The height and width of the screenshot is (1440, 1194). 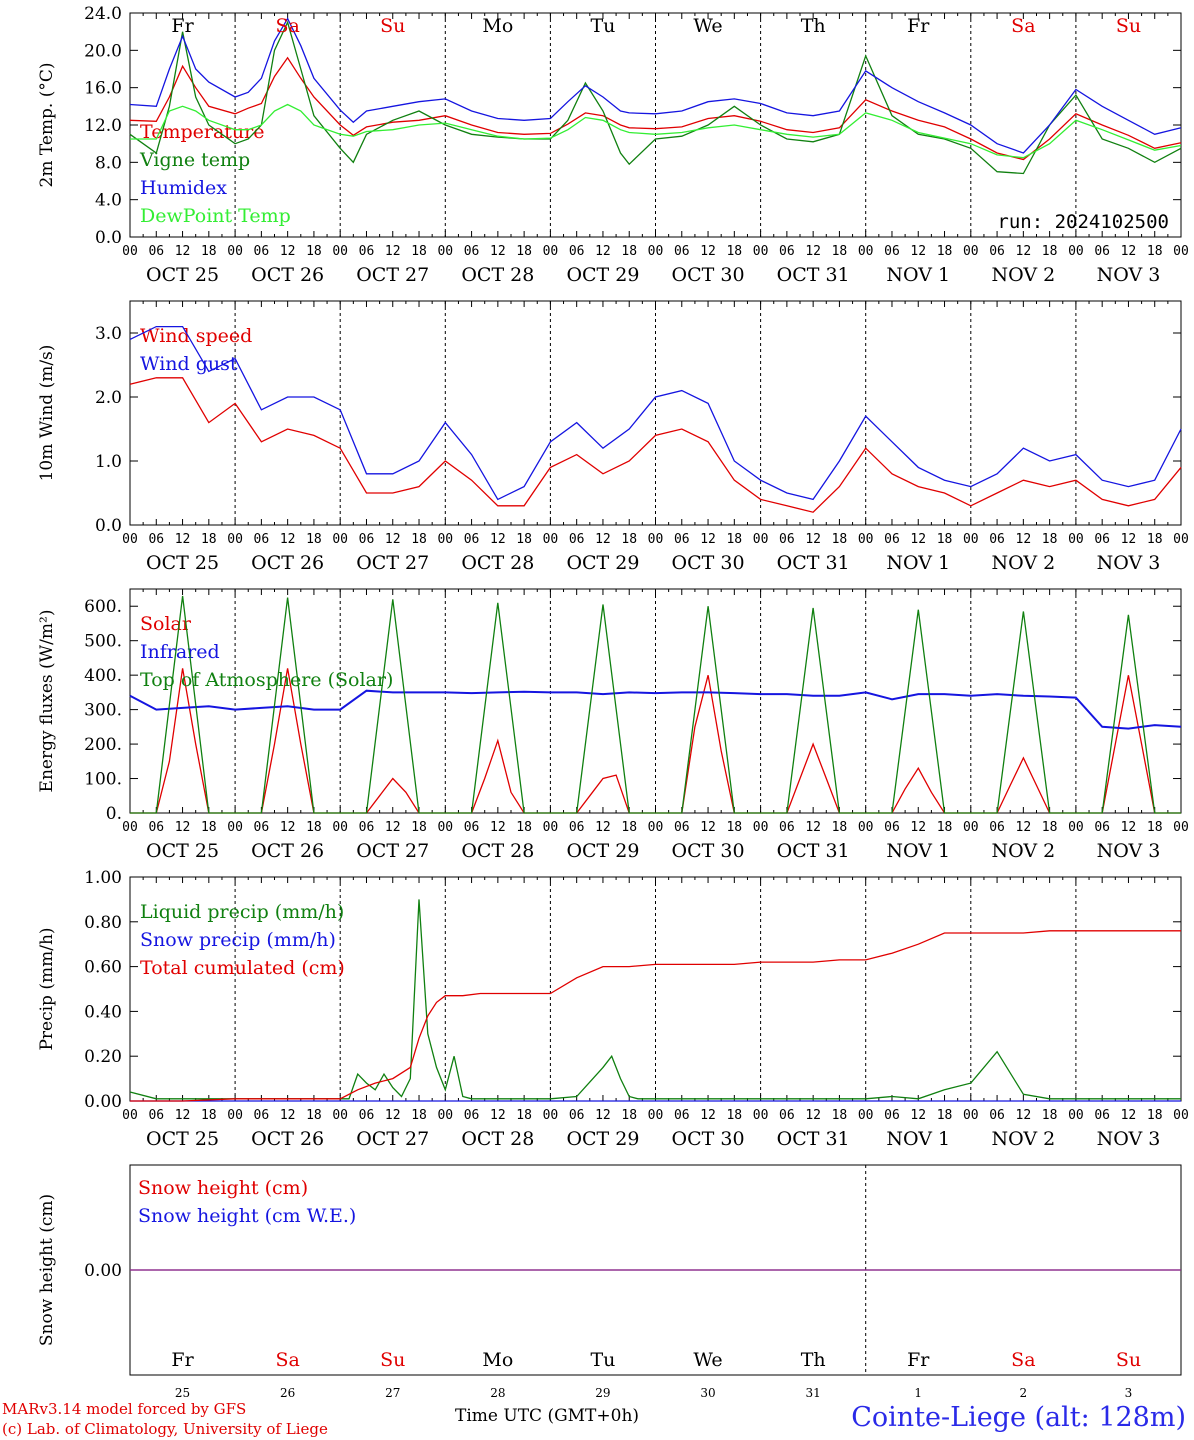 I want to click on date-label: NOV 2, so click(x=1023, y=851).